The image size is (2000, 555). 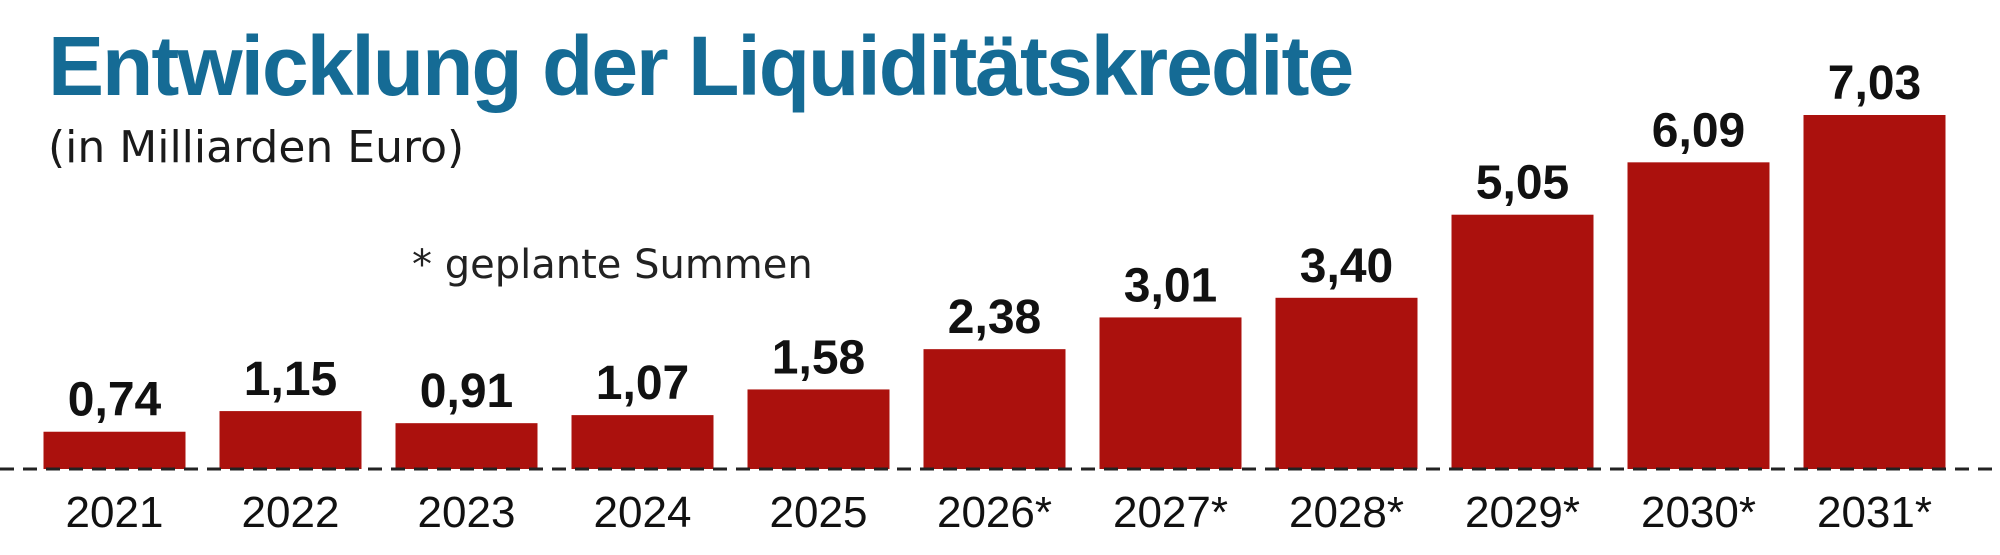 I want to click on category-label: 2029*, so click(x=1522, y=512).